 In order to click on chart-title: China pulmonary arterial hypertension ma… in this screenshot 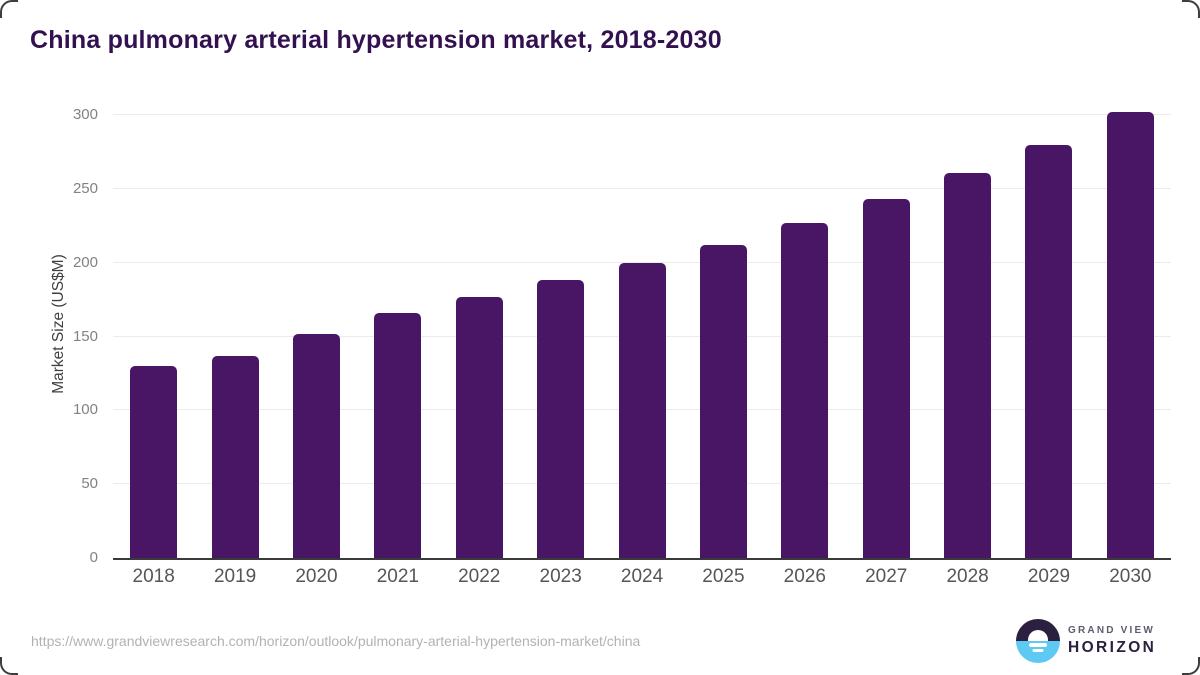, I will do `click(376, 40)`.